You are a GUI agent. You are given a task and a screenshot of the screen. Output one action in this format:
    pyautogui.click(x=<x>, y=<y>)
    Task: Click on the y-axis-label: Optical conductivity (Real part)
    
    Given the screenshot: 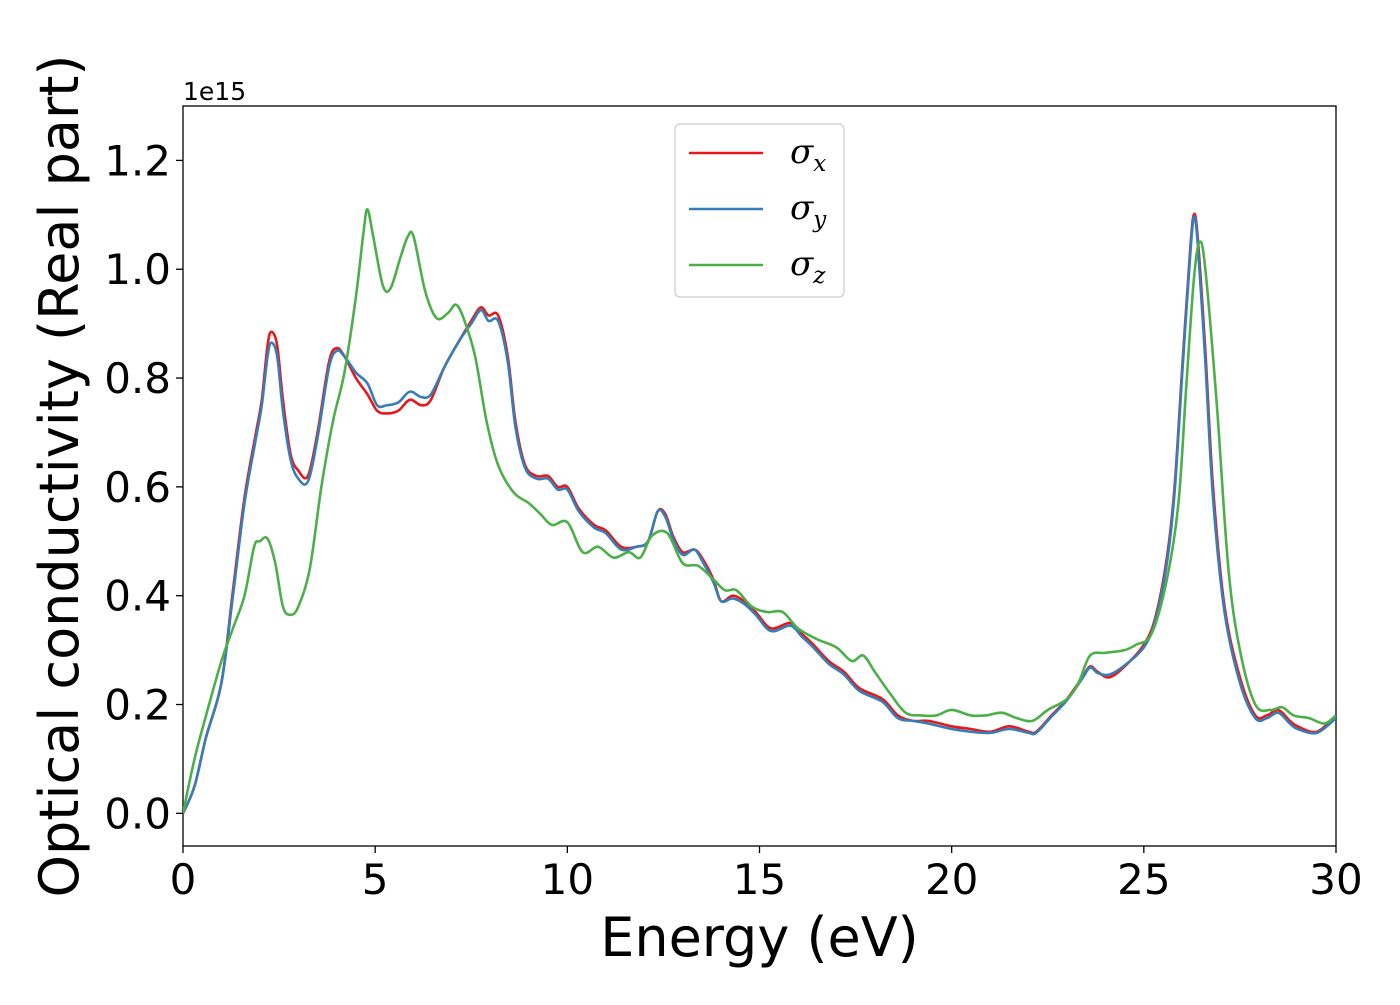 What is the action you would take?
    pyautogui.click(x=59, y=476)
    